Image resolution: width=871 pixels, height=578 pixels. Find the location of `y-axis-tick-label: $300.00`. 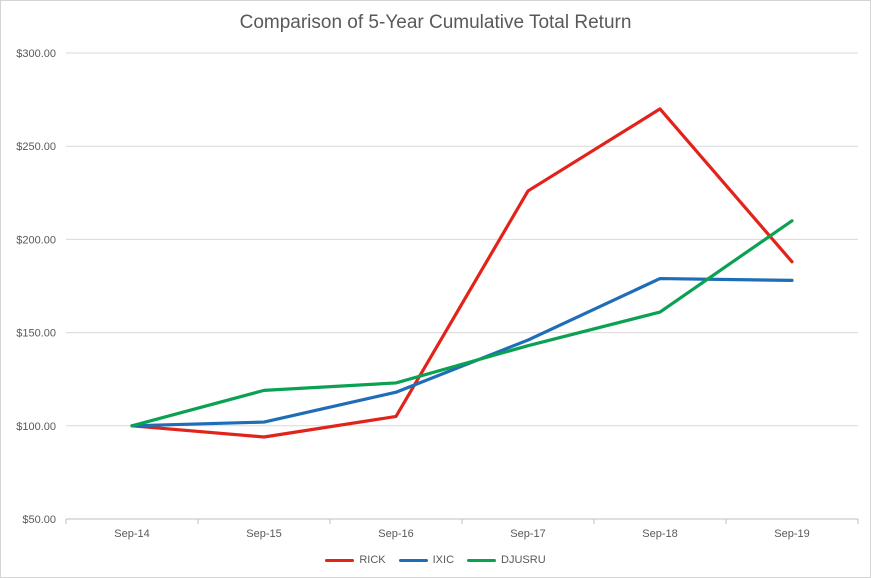

y-axis-tick-label: $300.00 is located at coordinates (36, 54).